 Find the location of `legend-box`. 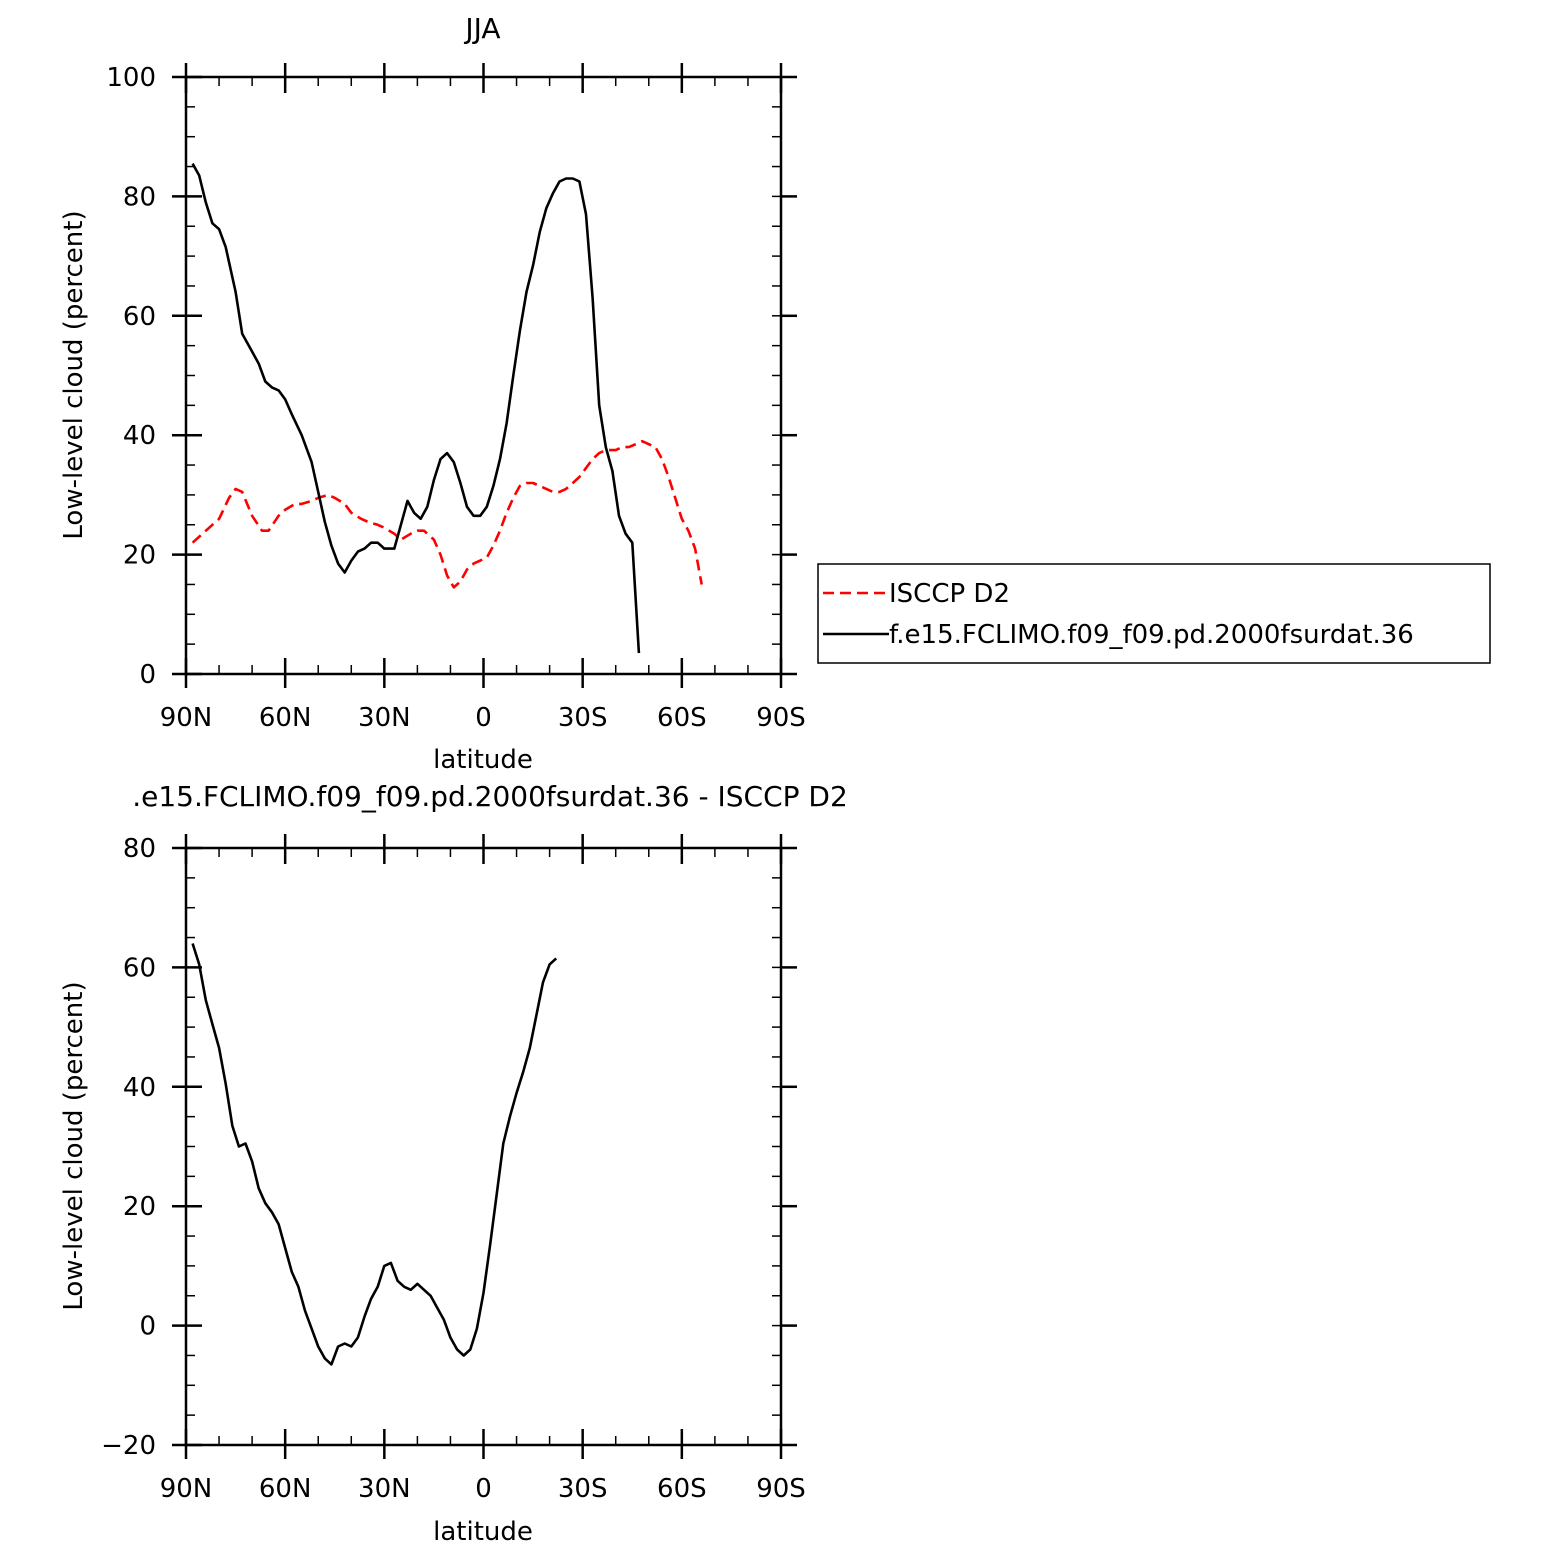

legend-box is located at coordinates (1154, 613).